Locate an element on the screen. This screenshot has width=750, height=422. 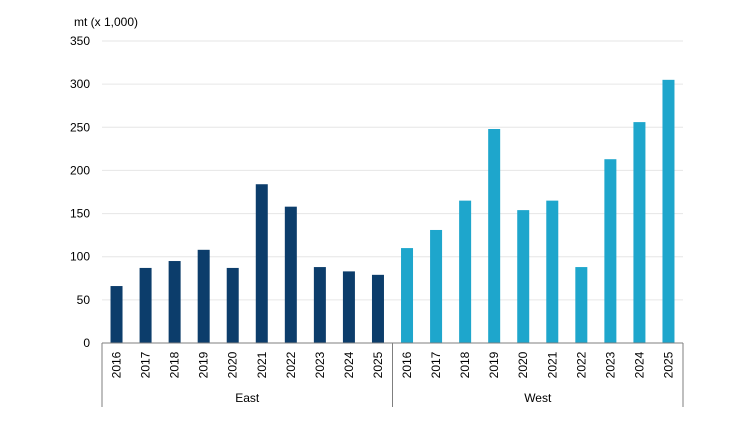
bar-west-2020 is located at coordinates (523, 276).